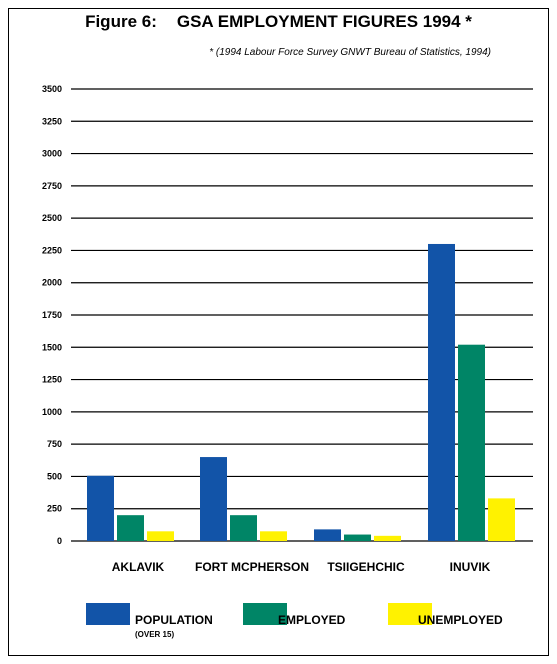 The height and width of the screenshot is (664, 557). What do you see at coordinates (471, 442) in the screenshot?
I see `bar-employed-inuvik` at bounding box center [471, 442].